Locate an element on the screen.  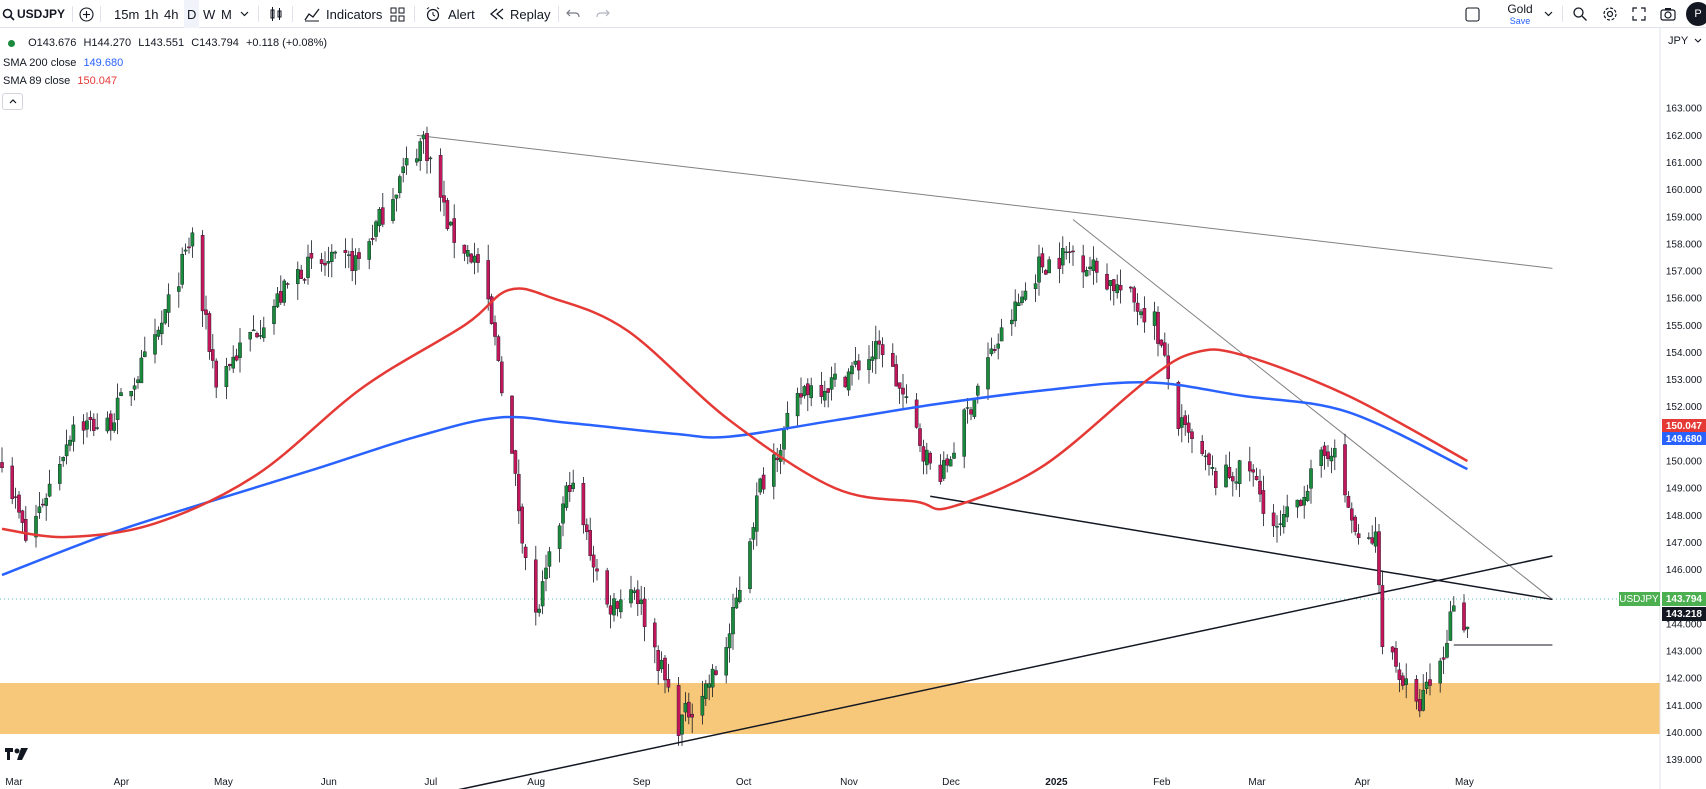
fullscreen-toggle-icon is located at coordinates (1472, 14).